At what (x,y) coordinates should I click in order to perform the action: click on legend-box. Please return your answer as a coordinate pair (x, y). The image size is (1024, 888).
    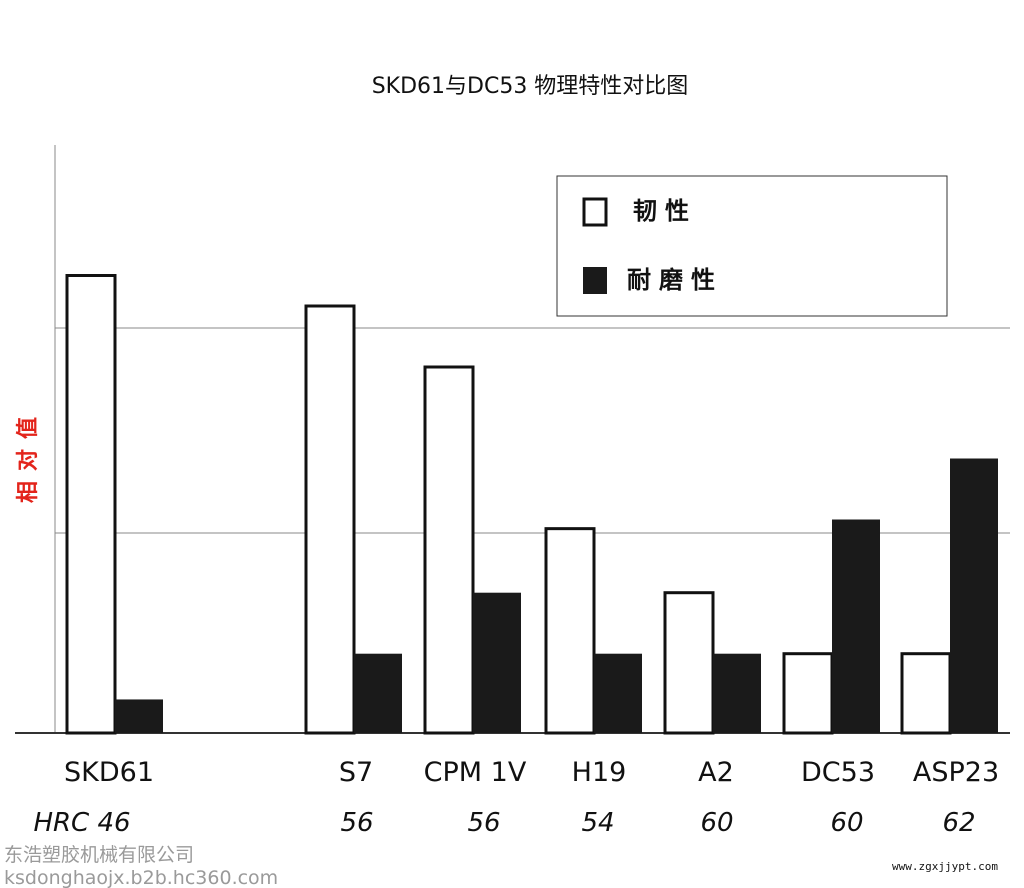
    Looking at the image, I should click on (752, 246).